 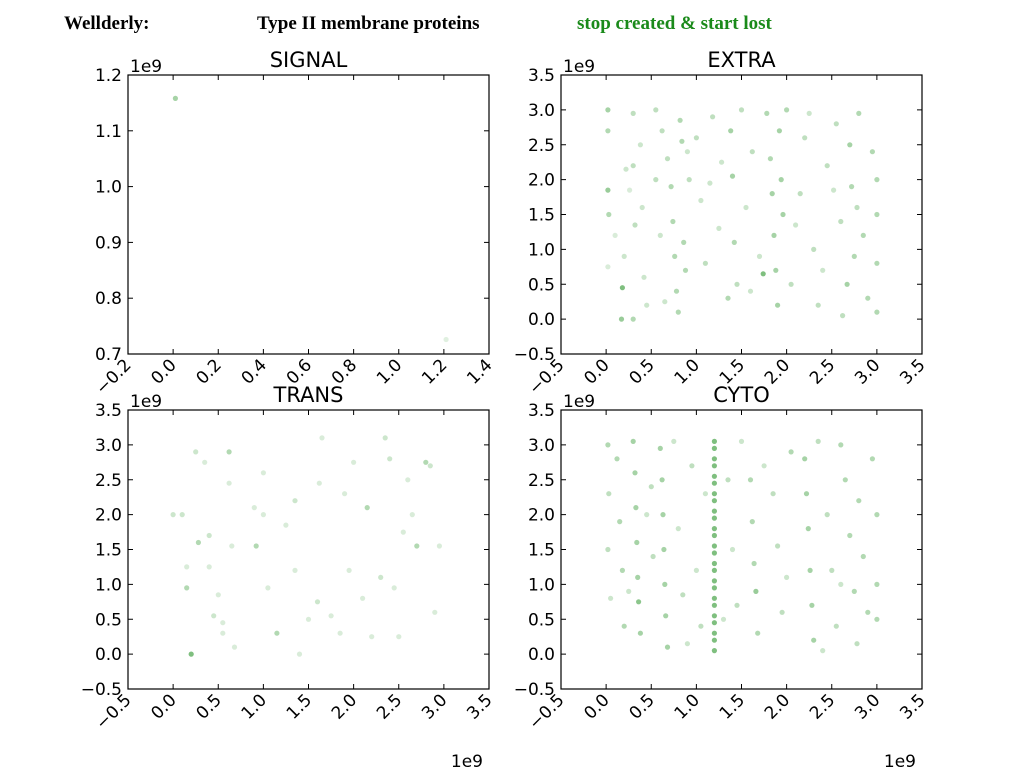 I want to click on extra-axes-frame, so click(x=741, y=214).